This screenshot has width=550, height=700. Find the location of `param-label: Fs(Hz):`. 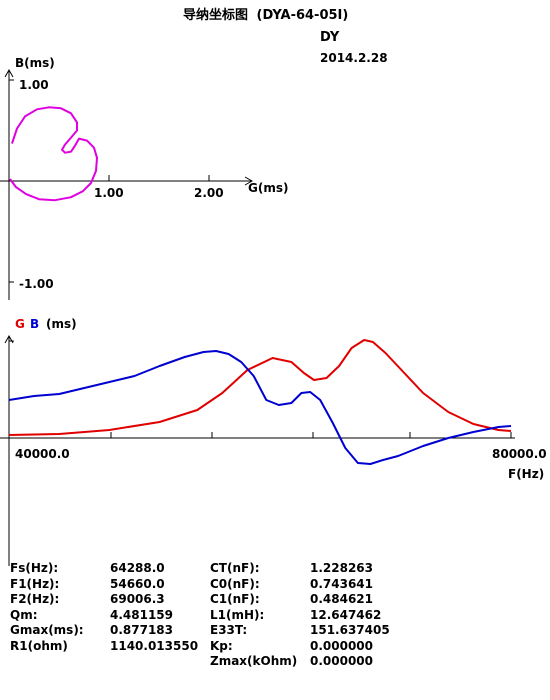

param-label: Fs(Hz): is located at coordinates (34, 568).